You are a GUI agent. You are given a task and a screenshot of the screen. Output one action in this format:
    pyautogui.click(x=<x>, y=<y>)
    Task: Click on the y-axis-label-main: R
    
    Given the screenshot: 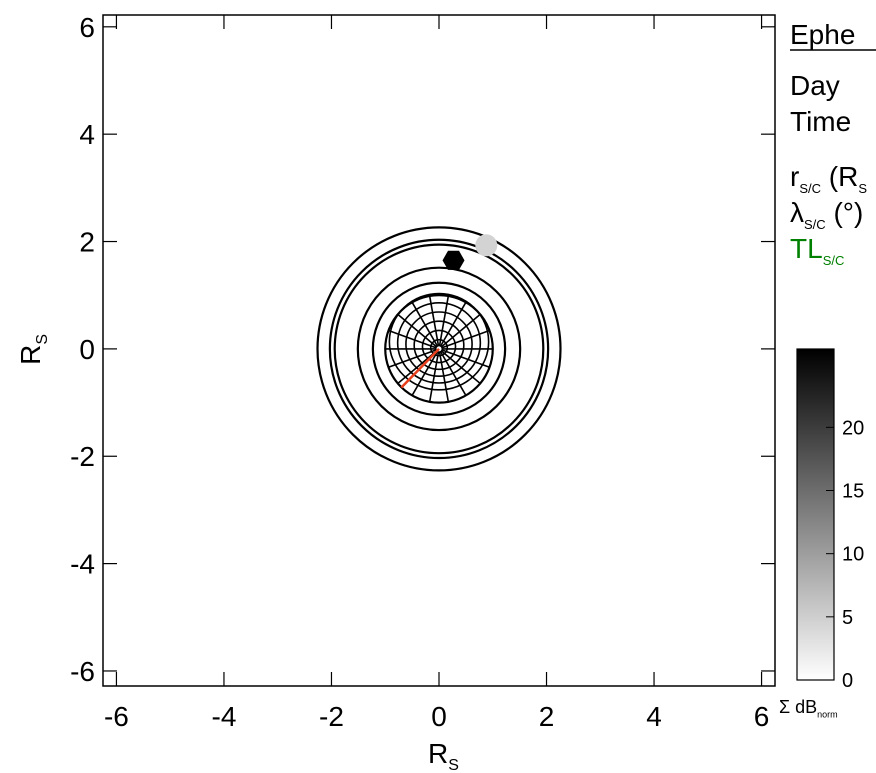 What is the action you would take?
    pyautogui.click(x=30, y=355)
    